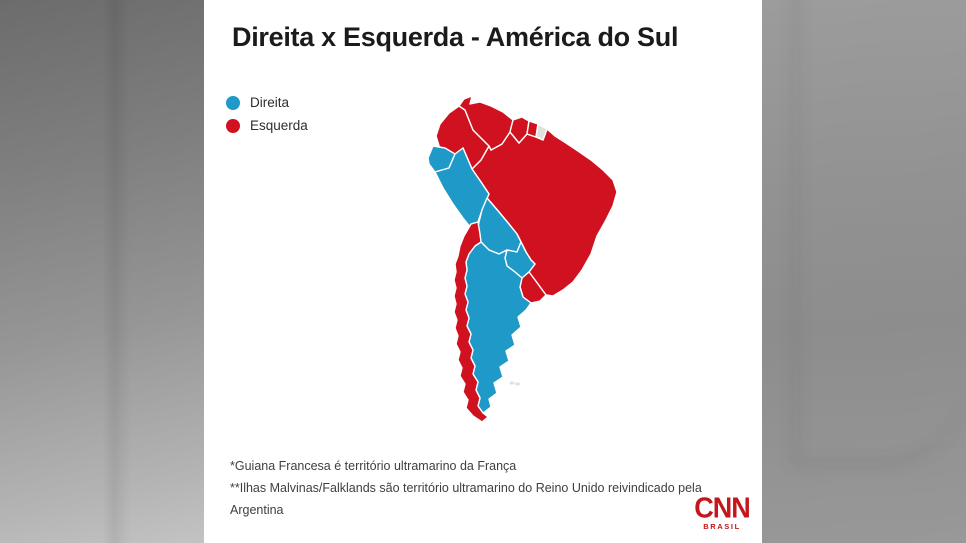  I want to click on cnn-logo-text: CNN, so click(722, 508).